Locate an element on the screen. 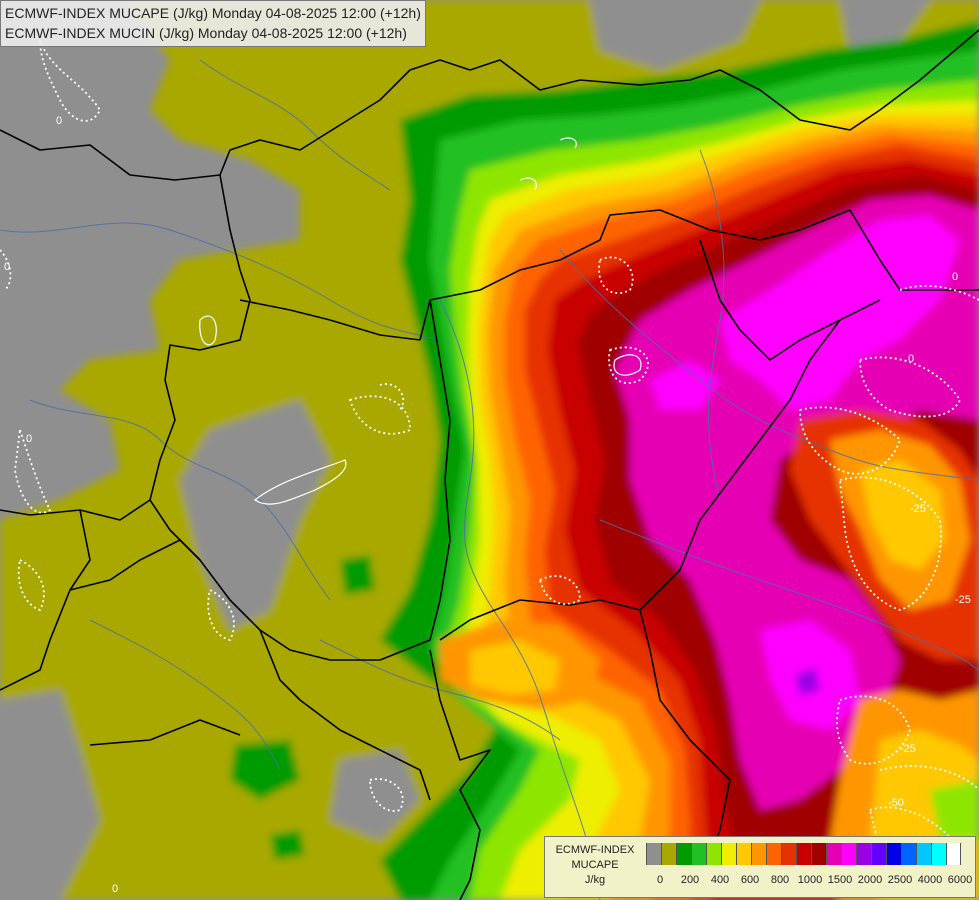  legend-tick: 2500 is located at coordinates (900, 880).